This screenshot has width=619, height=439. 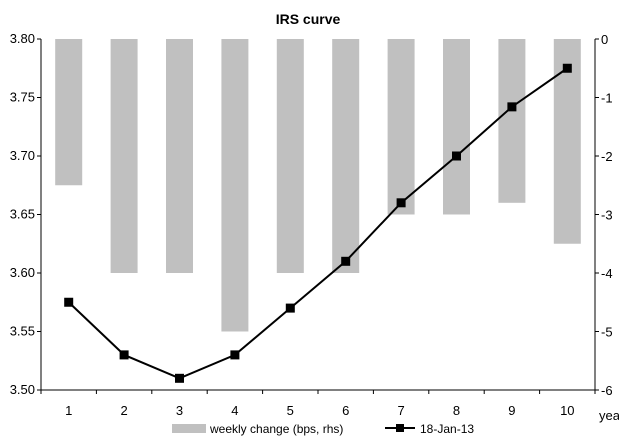 I want to click on y-right-tick-label: -3, so click(x=607, y=215).